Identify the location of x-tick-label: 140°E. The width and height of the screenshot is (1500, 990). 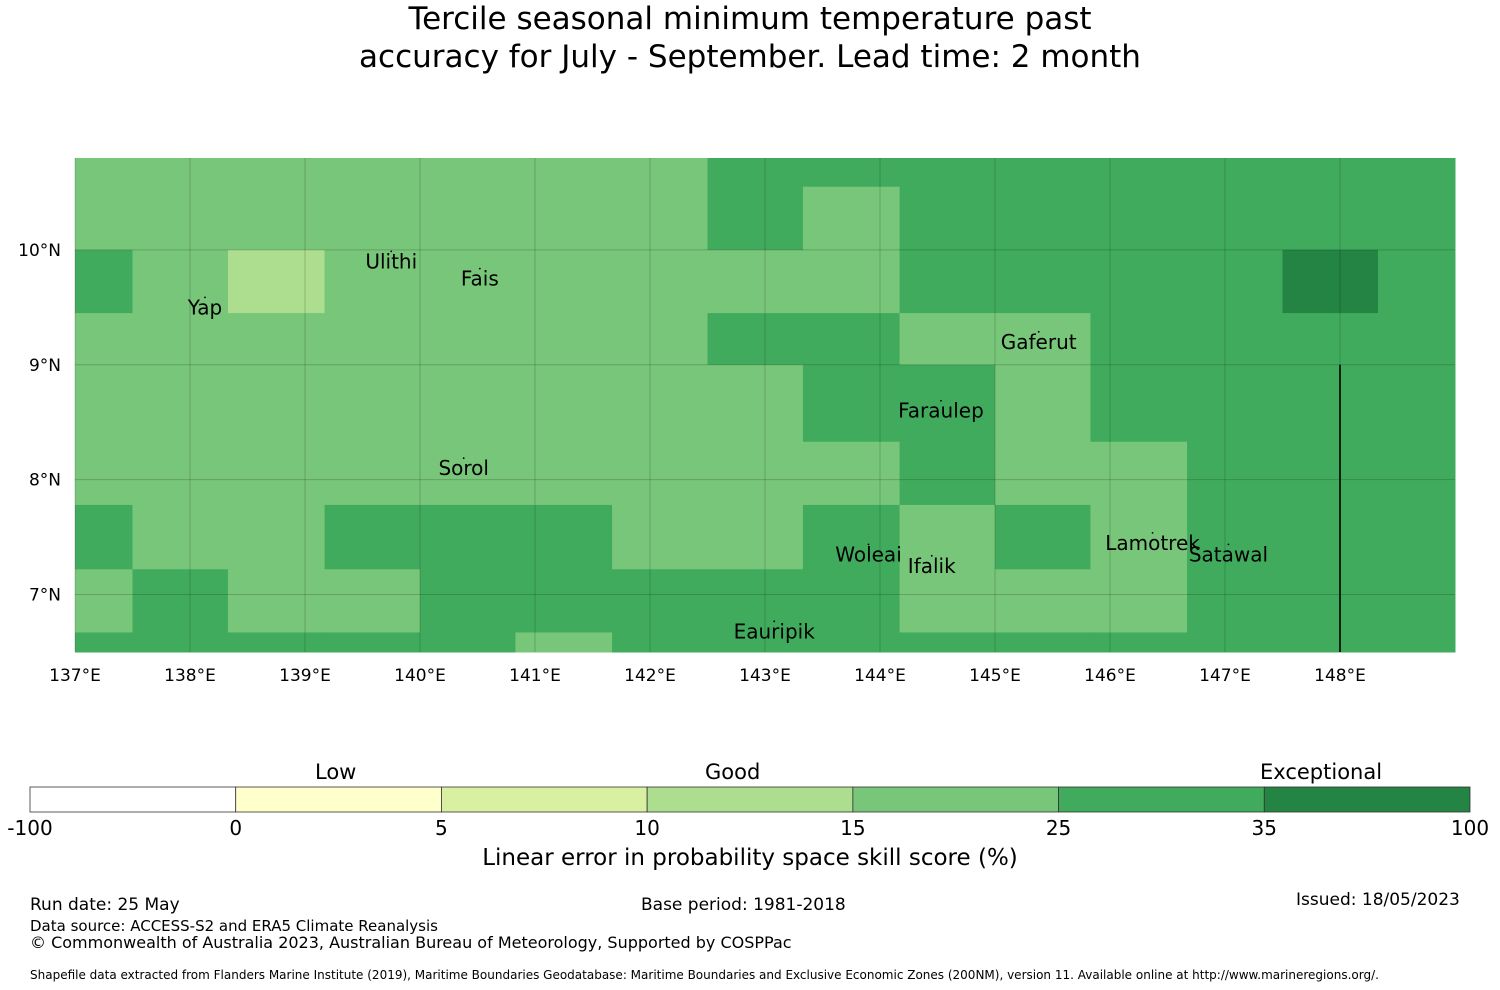
(420, 676).